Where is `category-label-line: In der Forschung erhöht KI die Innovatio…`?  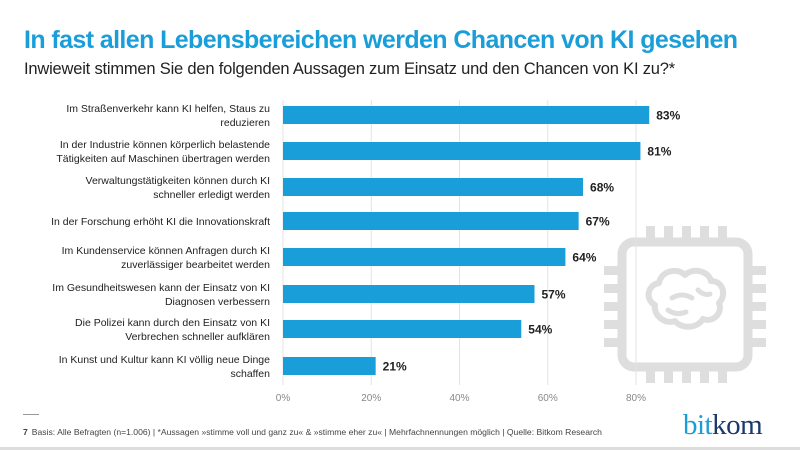
category-label-line: In der Forschung erhöht KI die Innovatio… is located at coordinates (160, 222).